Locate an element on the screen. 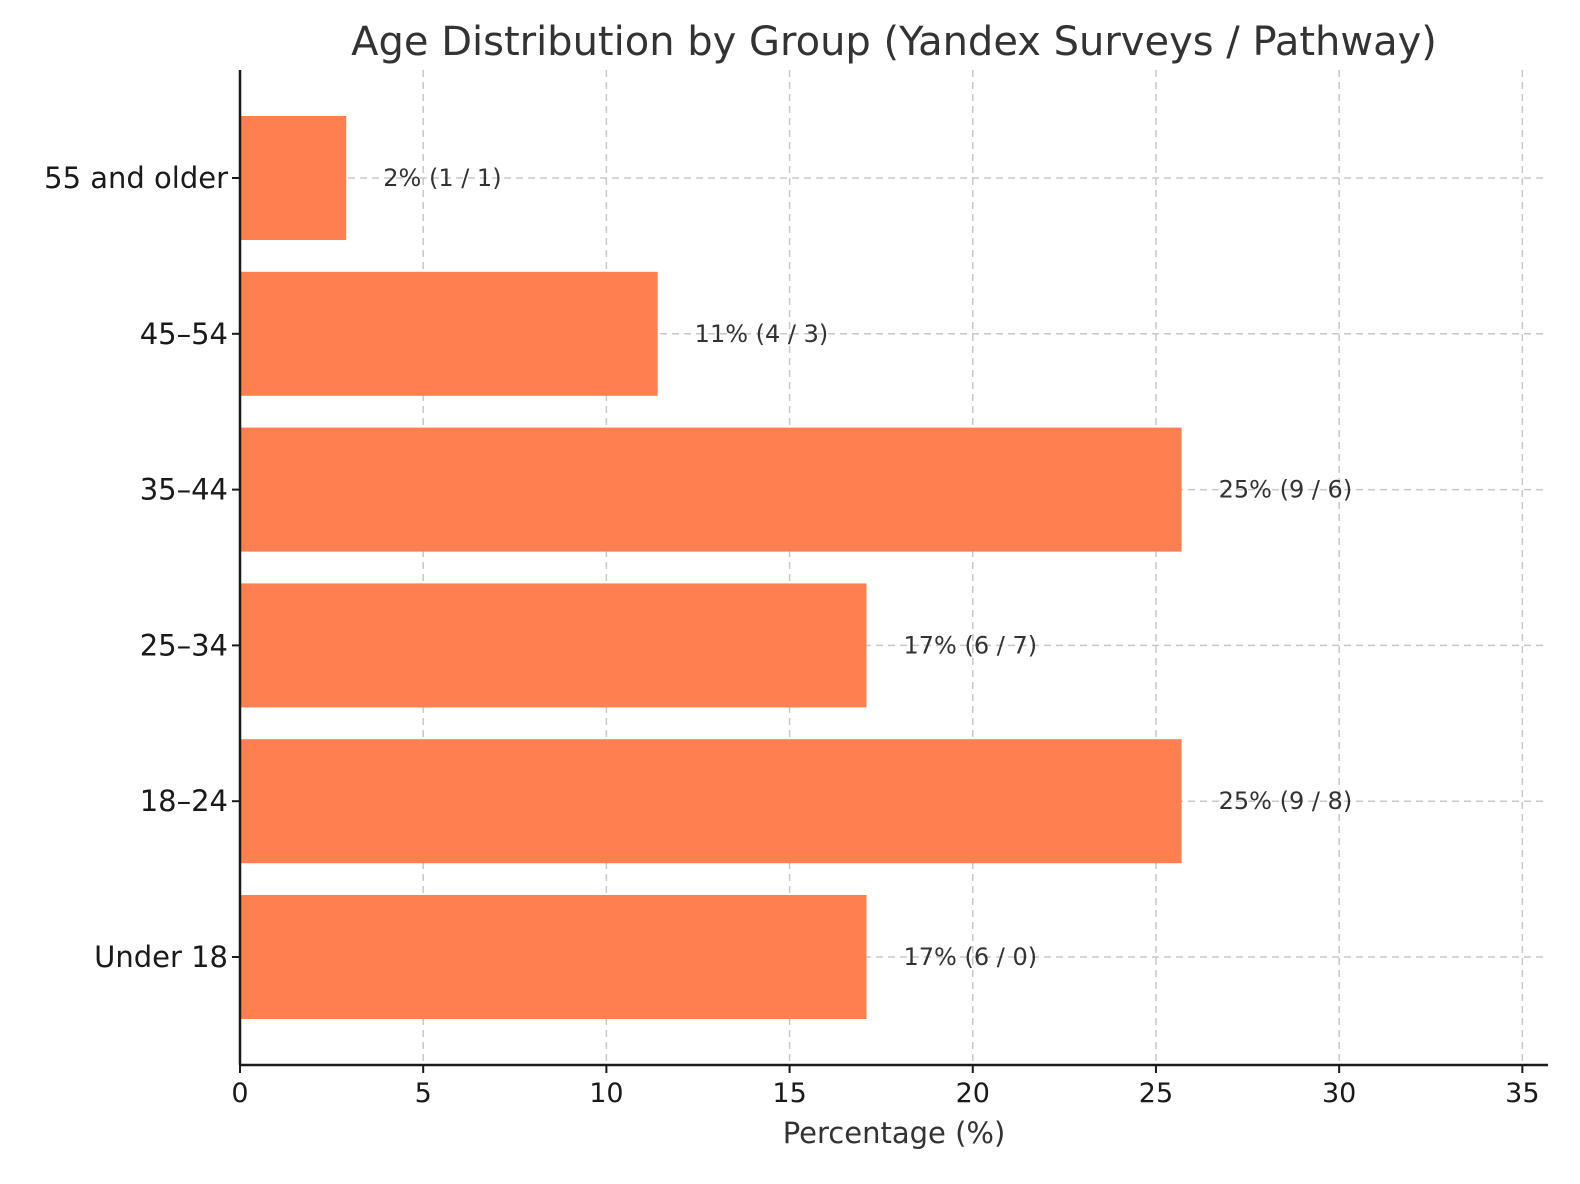  x-tick-label: 25 is located at coordinates (1156, 1093).